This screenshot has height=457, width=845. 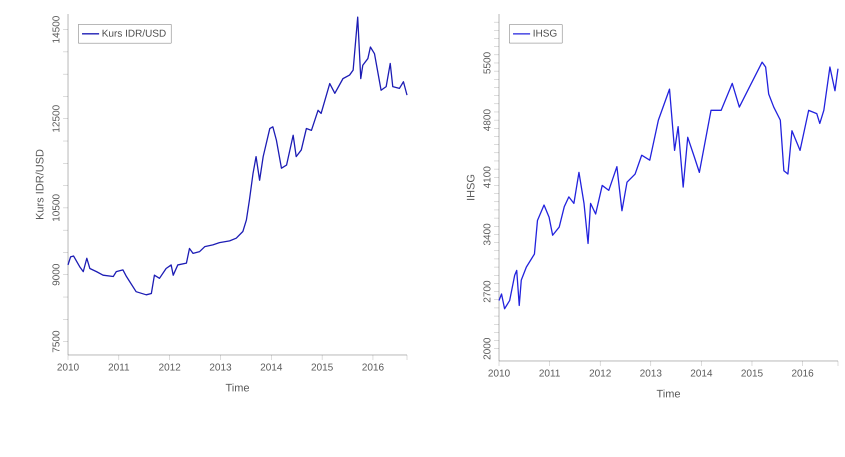 I want to click on y-tick-label: 2700, so click(x=486, y=291).